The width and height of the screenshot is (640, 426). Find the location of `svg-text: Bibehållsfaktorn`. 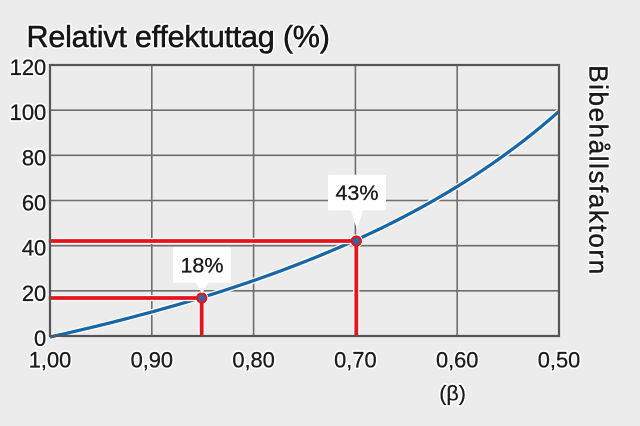

svg-text: Bibehållsfaktorn is located at coordinates (599, 170).